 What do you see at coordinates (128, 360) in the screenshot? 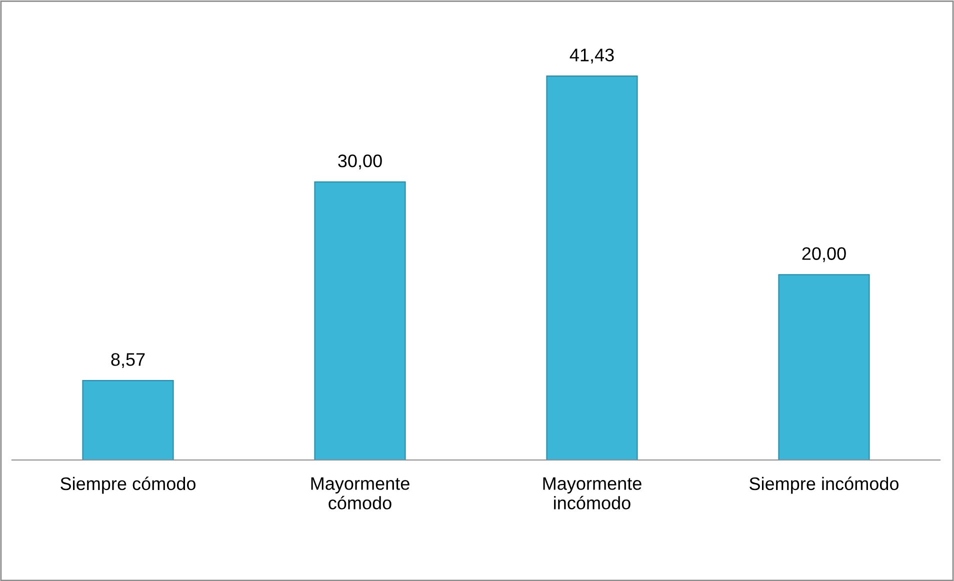
I see `data-label: 8,57` at bounding box center [128, 360].